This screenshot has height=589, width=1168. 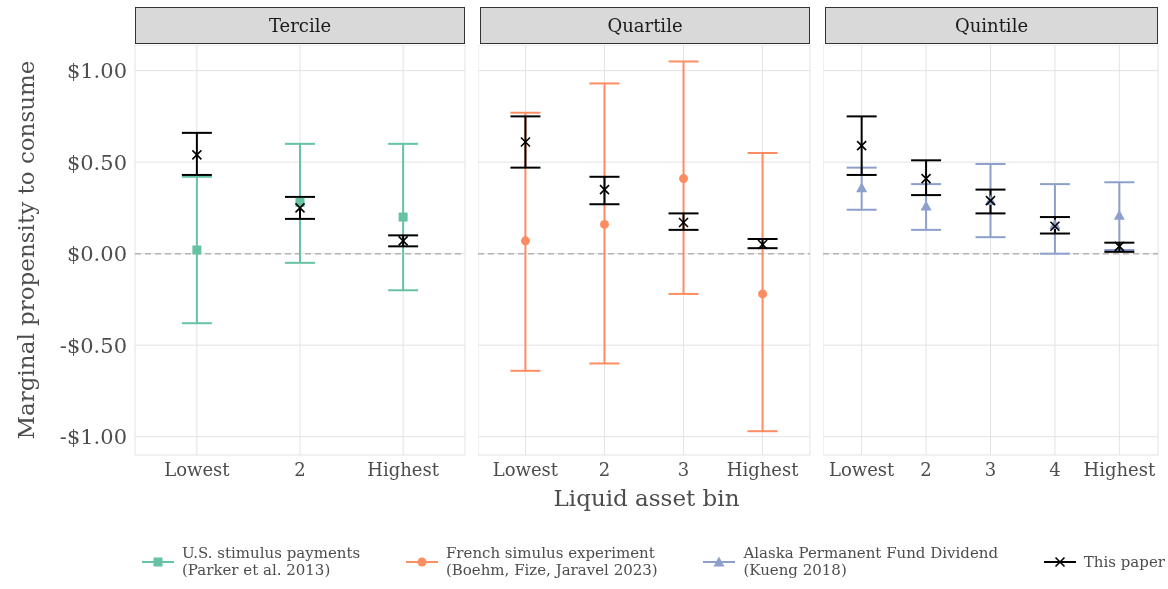 What do you see at coordinates (26, 250) in the screenshot?
I see `y-axis-title: Marginal propensity to consume` at bounding box center [26, 250].